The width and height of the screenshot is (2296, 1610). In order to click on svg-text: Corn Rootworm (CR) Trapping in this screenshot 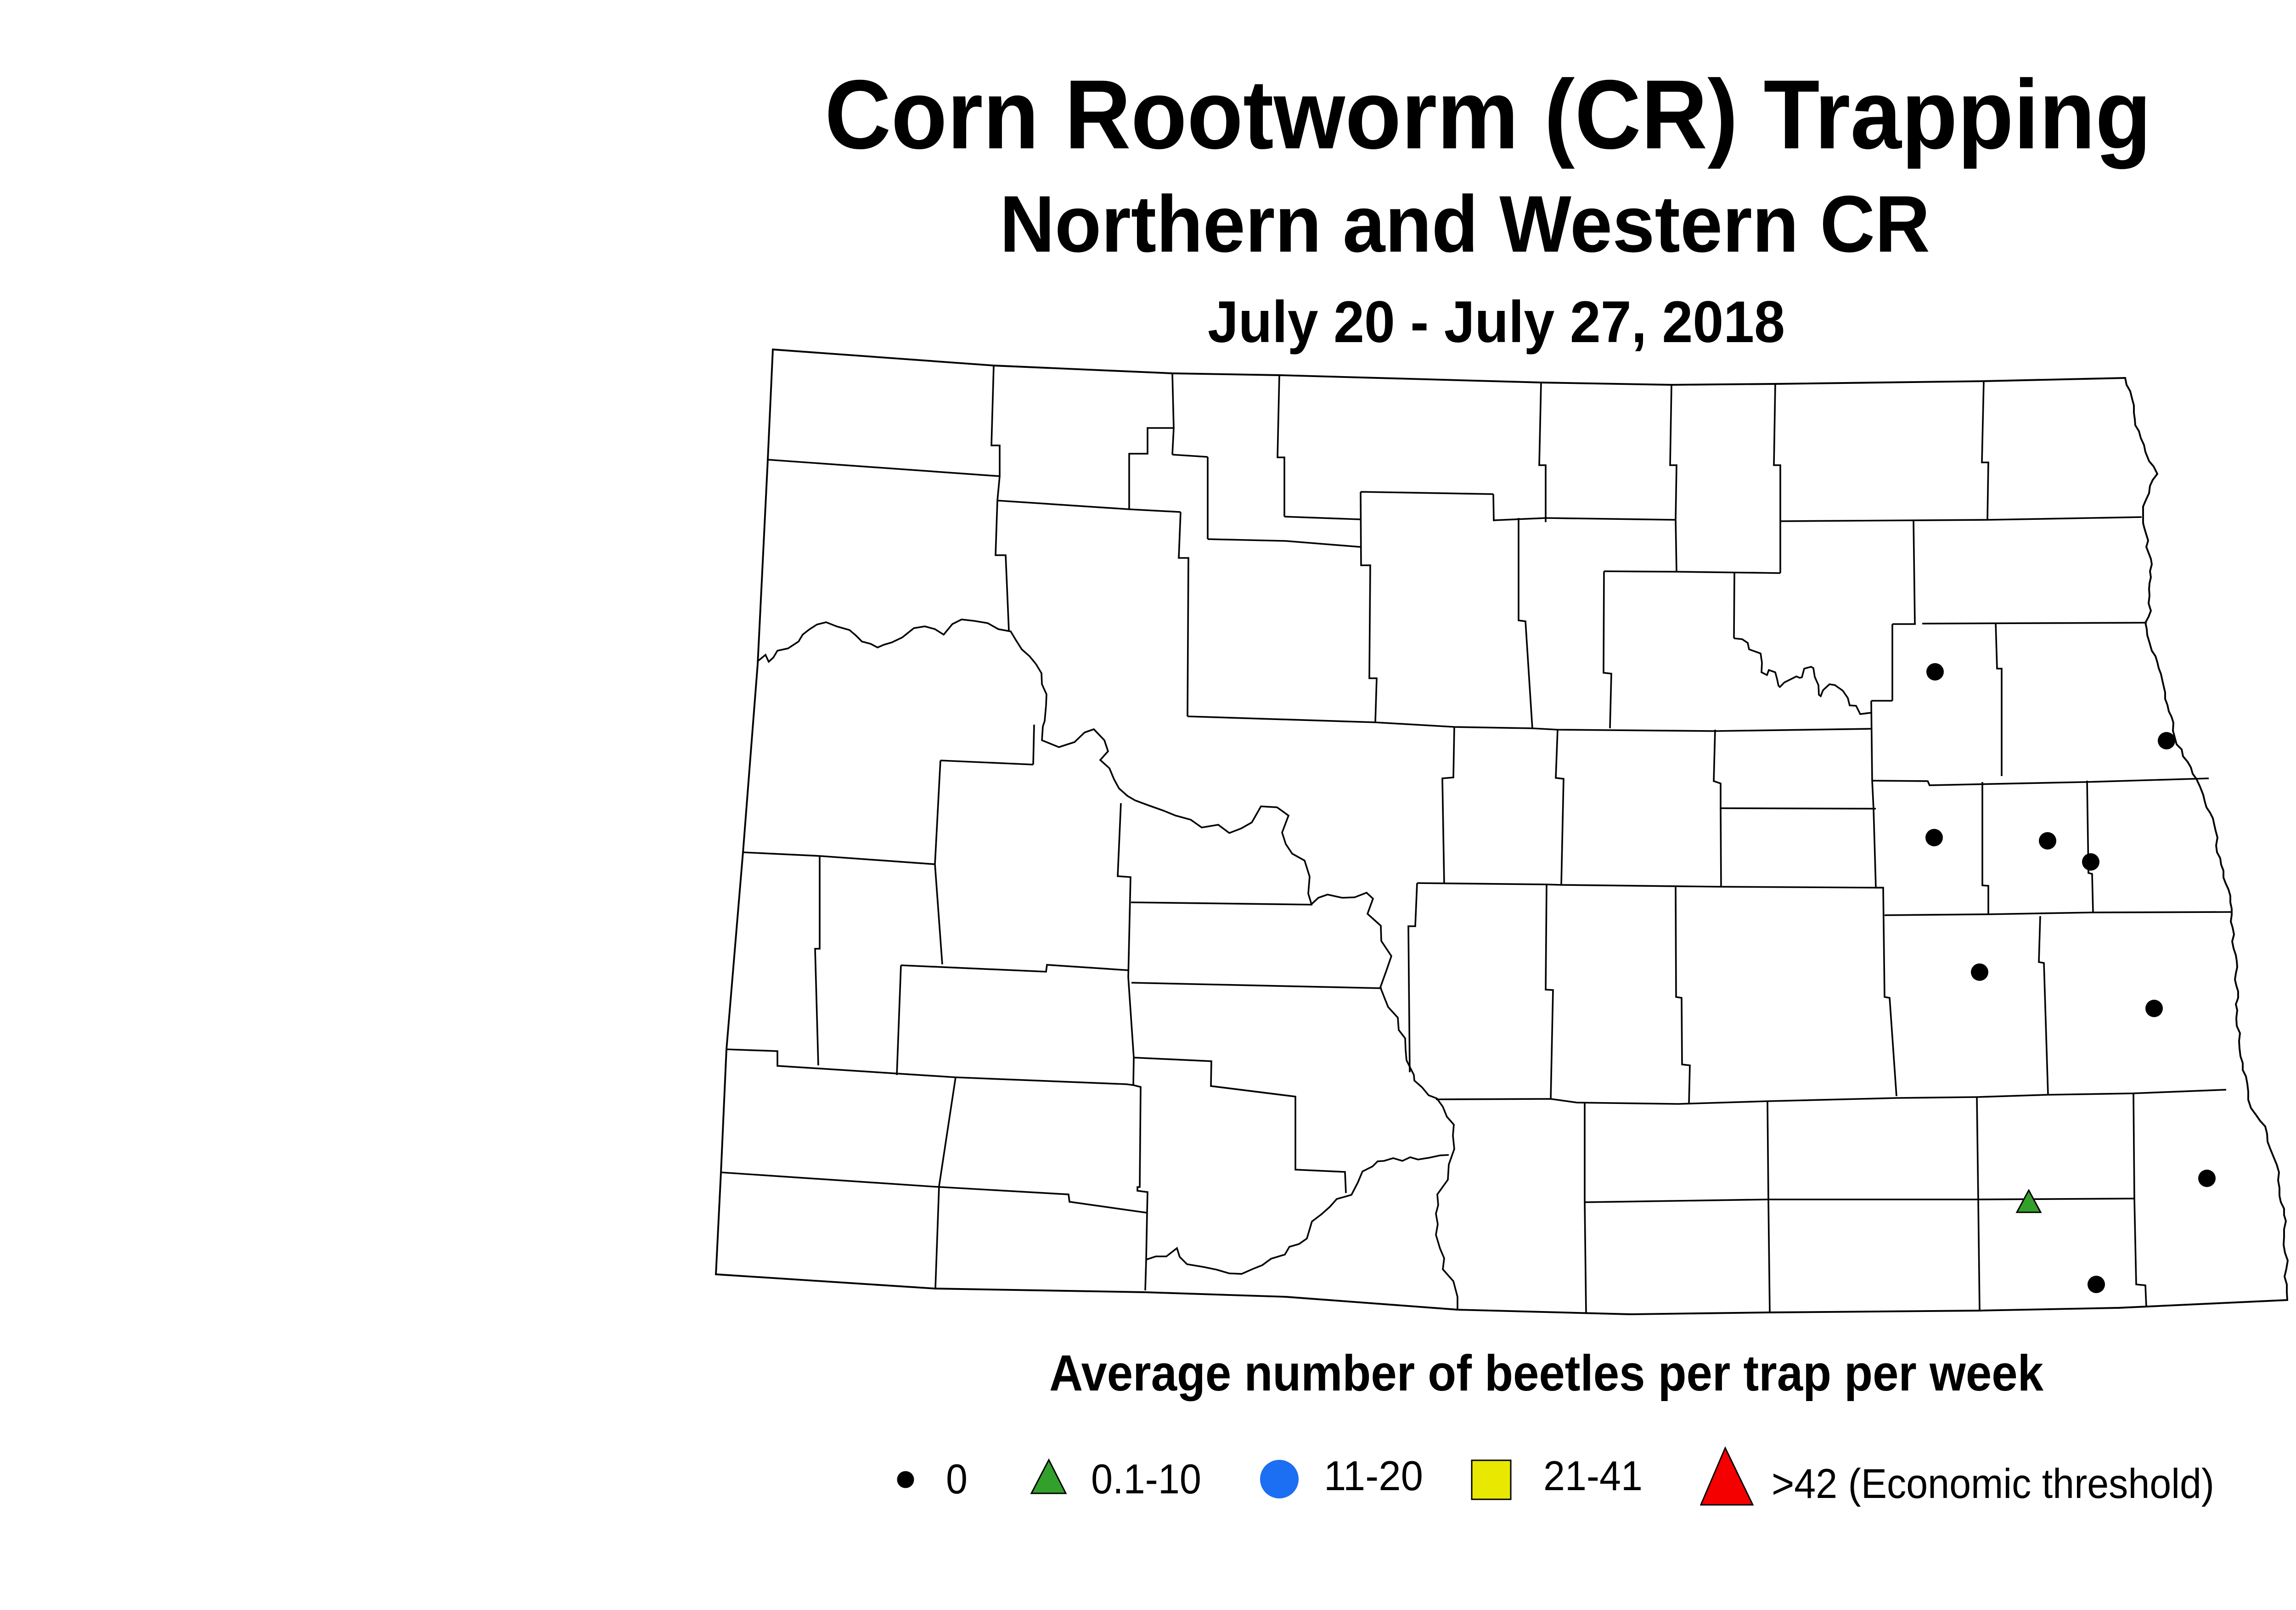, I will do `click(1488, 115)`.